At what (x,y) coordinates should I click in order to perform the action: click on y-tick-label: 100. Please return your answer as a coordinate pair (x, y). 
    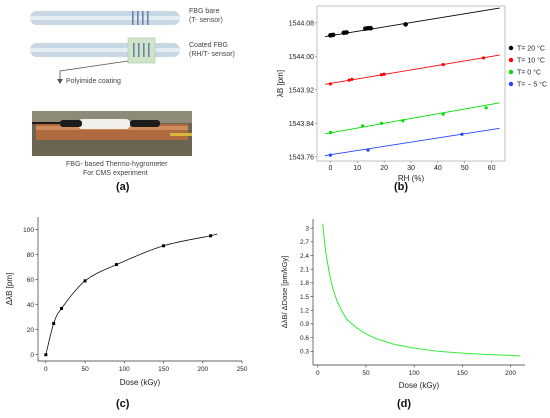
    Looking at the image, I should click on (28, 230).